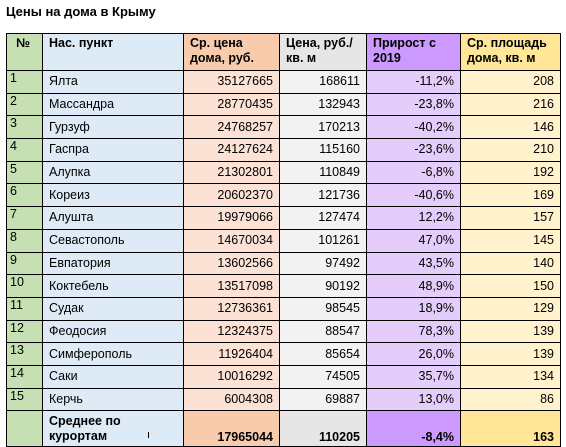 Image resolution: width=566 pixels, height=447 pixels. What do you see at coordinates (231, 150) in the screenshot?
I see `cell-price: 24127624` at bounding box center [231, 150].